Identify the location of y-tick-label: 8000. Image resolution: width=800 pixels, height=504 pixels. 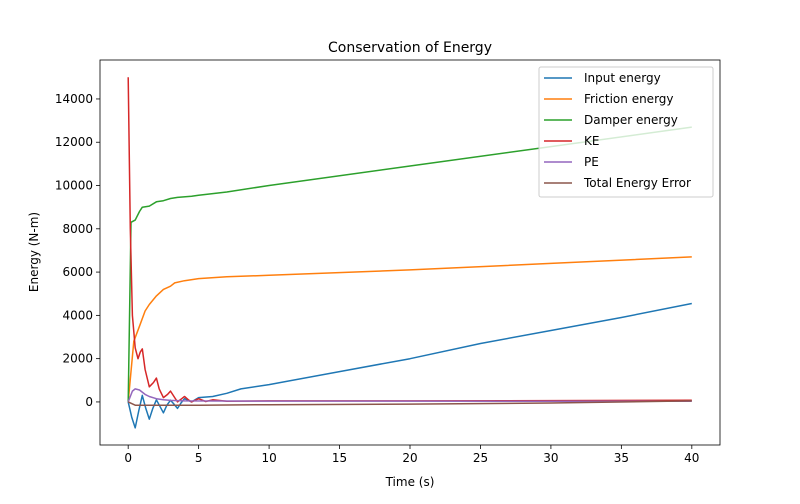
(77, 229).